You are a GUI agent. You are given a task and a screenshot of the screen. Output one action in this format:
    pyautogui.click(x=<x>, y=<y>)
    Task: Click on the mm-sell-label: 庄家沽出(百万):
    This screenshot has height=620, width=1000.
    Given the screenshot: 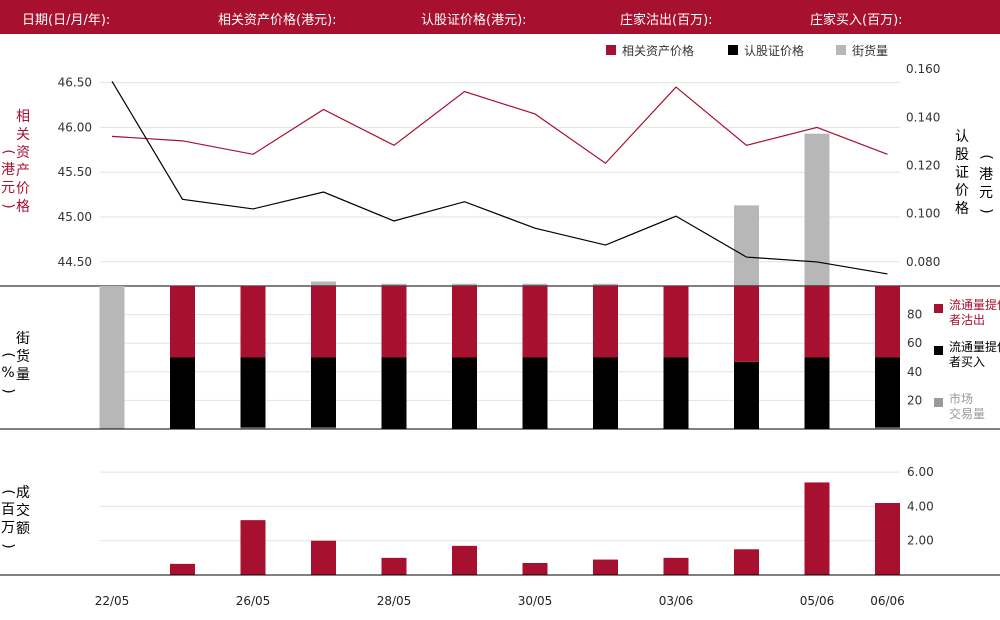 What is the action you would take?
    pyautogui.click(x=666, y=20)
    